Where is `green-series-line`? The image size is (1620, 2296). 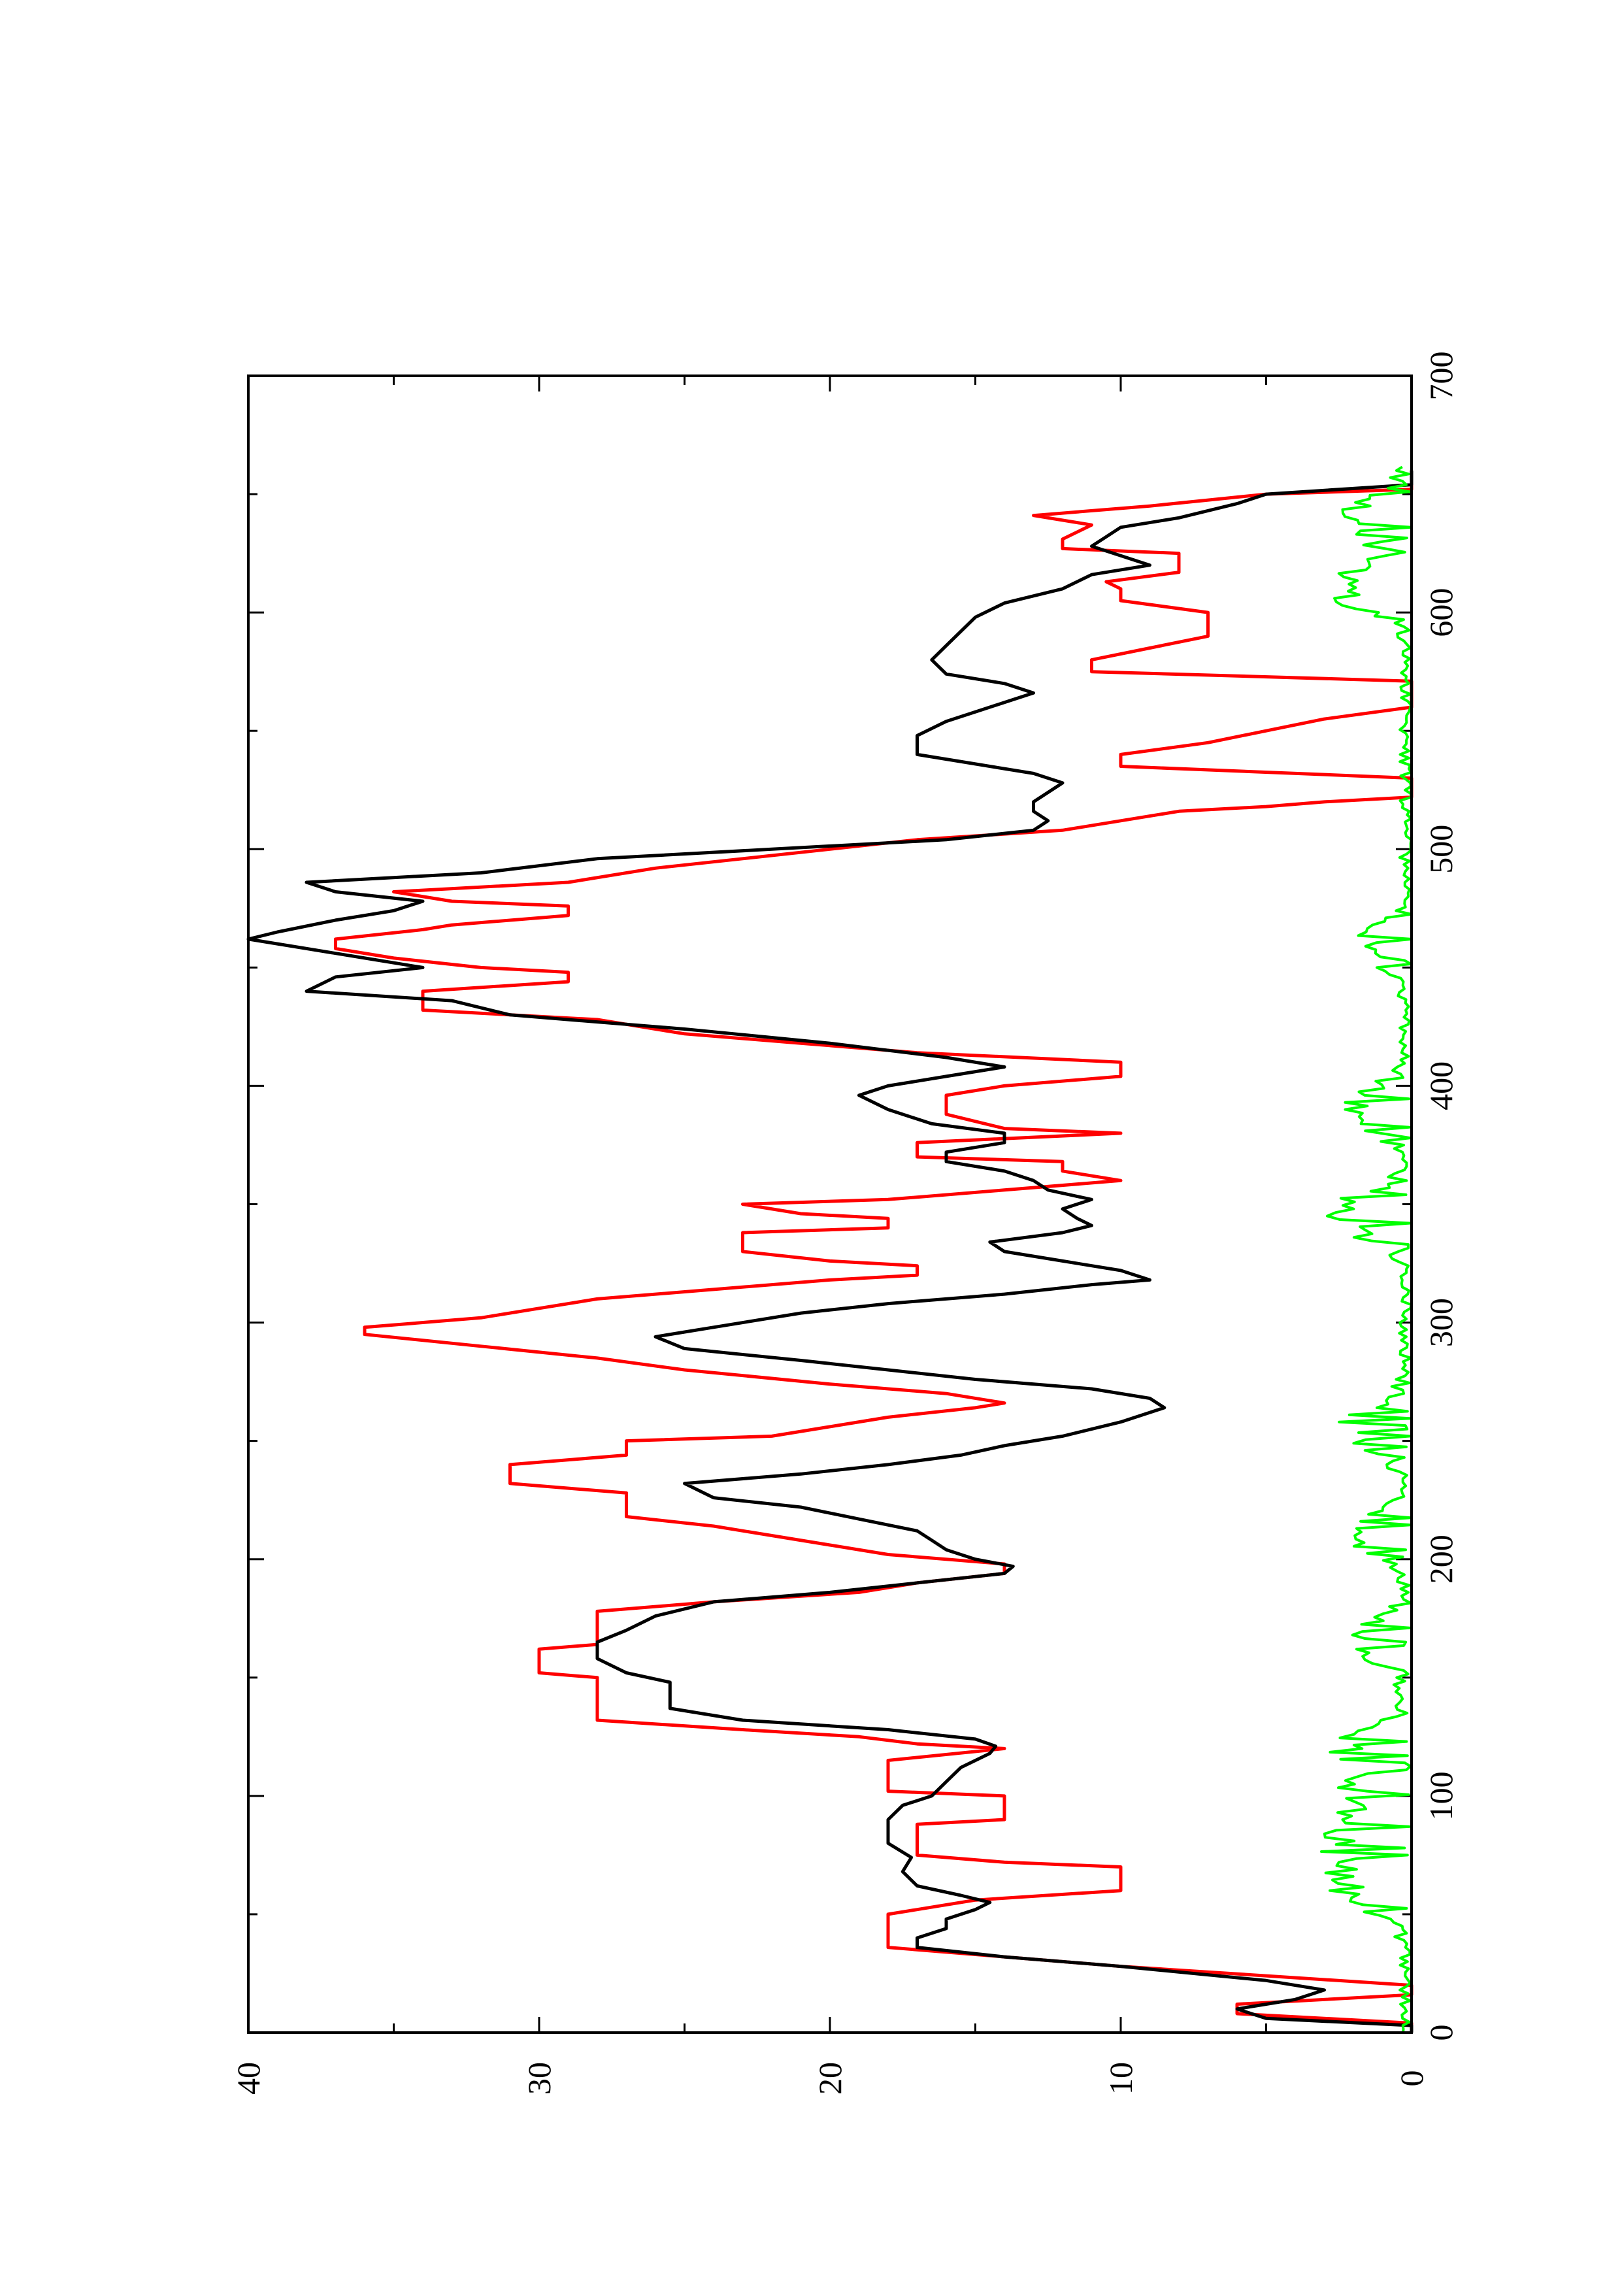
green-series-line is located at coordinates (1366, 1249).